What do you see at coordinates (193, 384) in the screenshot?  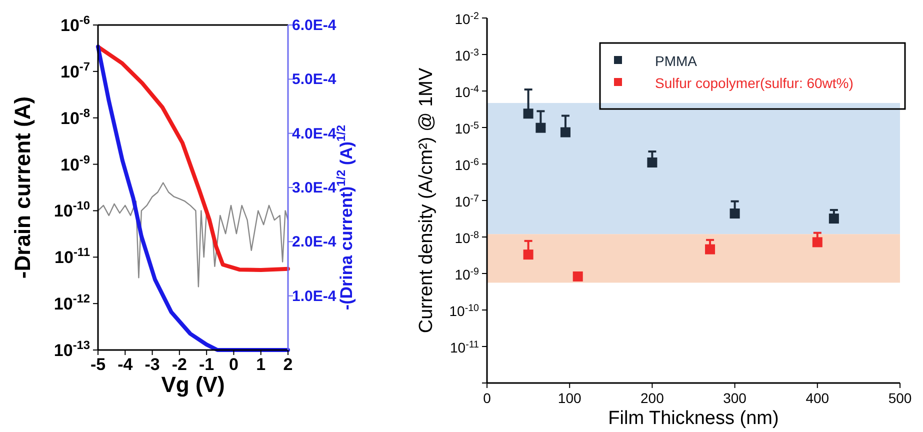 I see `x-axis-title: Vg (V)` at bounding box center [193, 384].